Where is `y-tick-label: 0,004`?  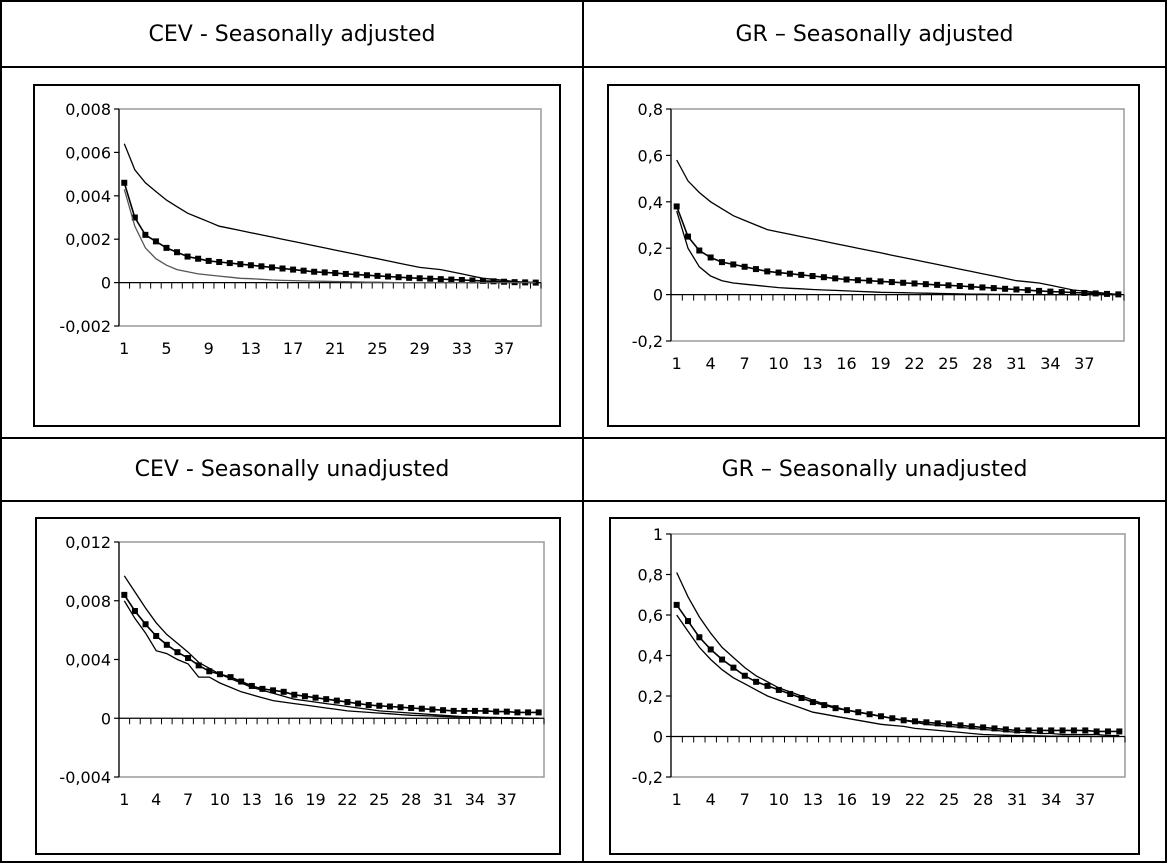 y-tick-label: 0,004 is located at coordinates (88, 196).